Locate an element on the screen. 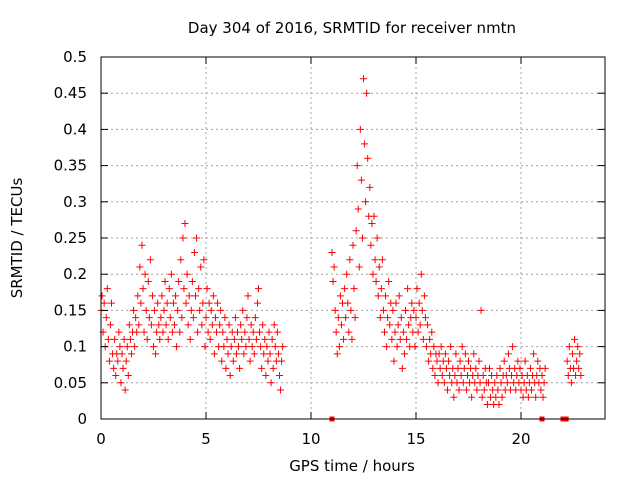  x-tick-label: 0 is located at coordinates (101, 439).